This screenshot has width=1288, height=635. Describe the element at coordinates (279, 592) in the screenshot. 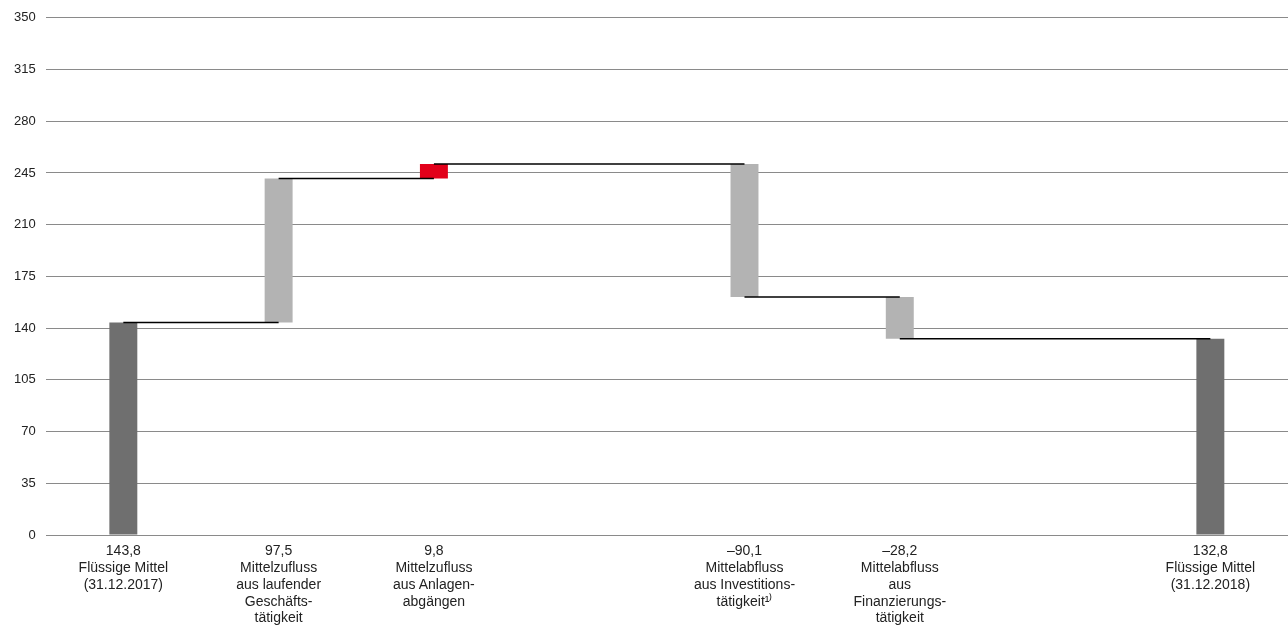

I see `x-tick-label: Mittelzufluss aus laufender Geschäfts- tätigkeit` at that location.